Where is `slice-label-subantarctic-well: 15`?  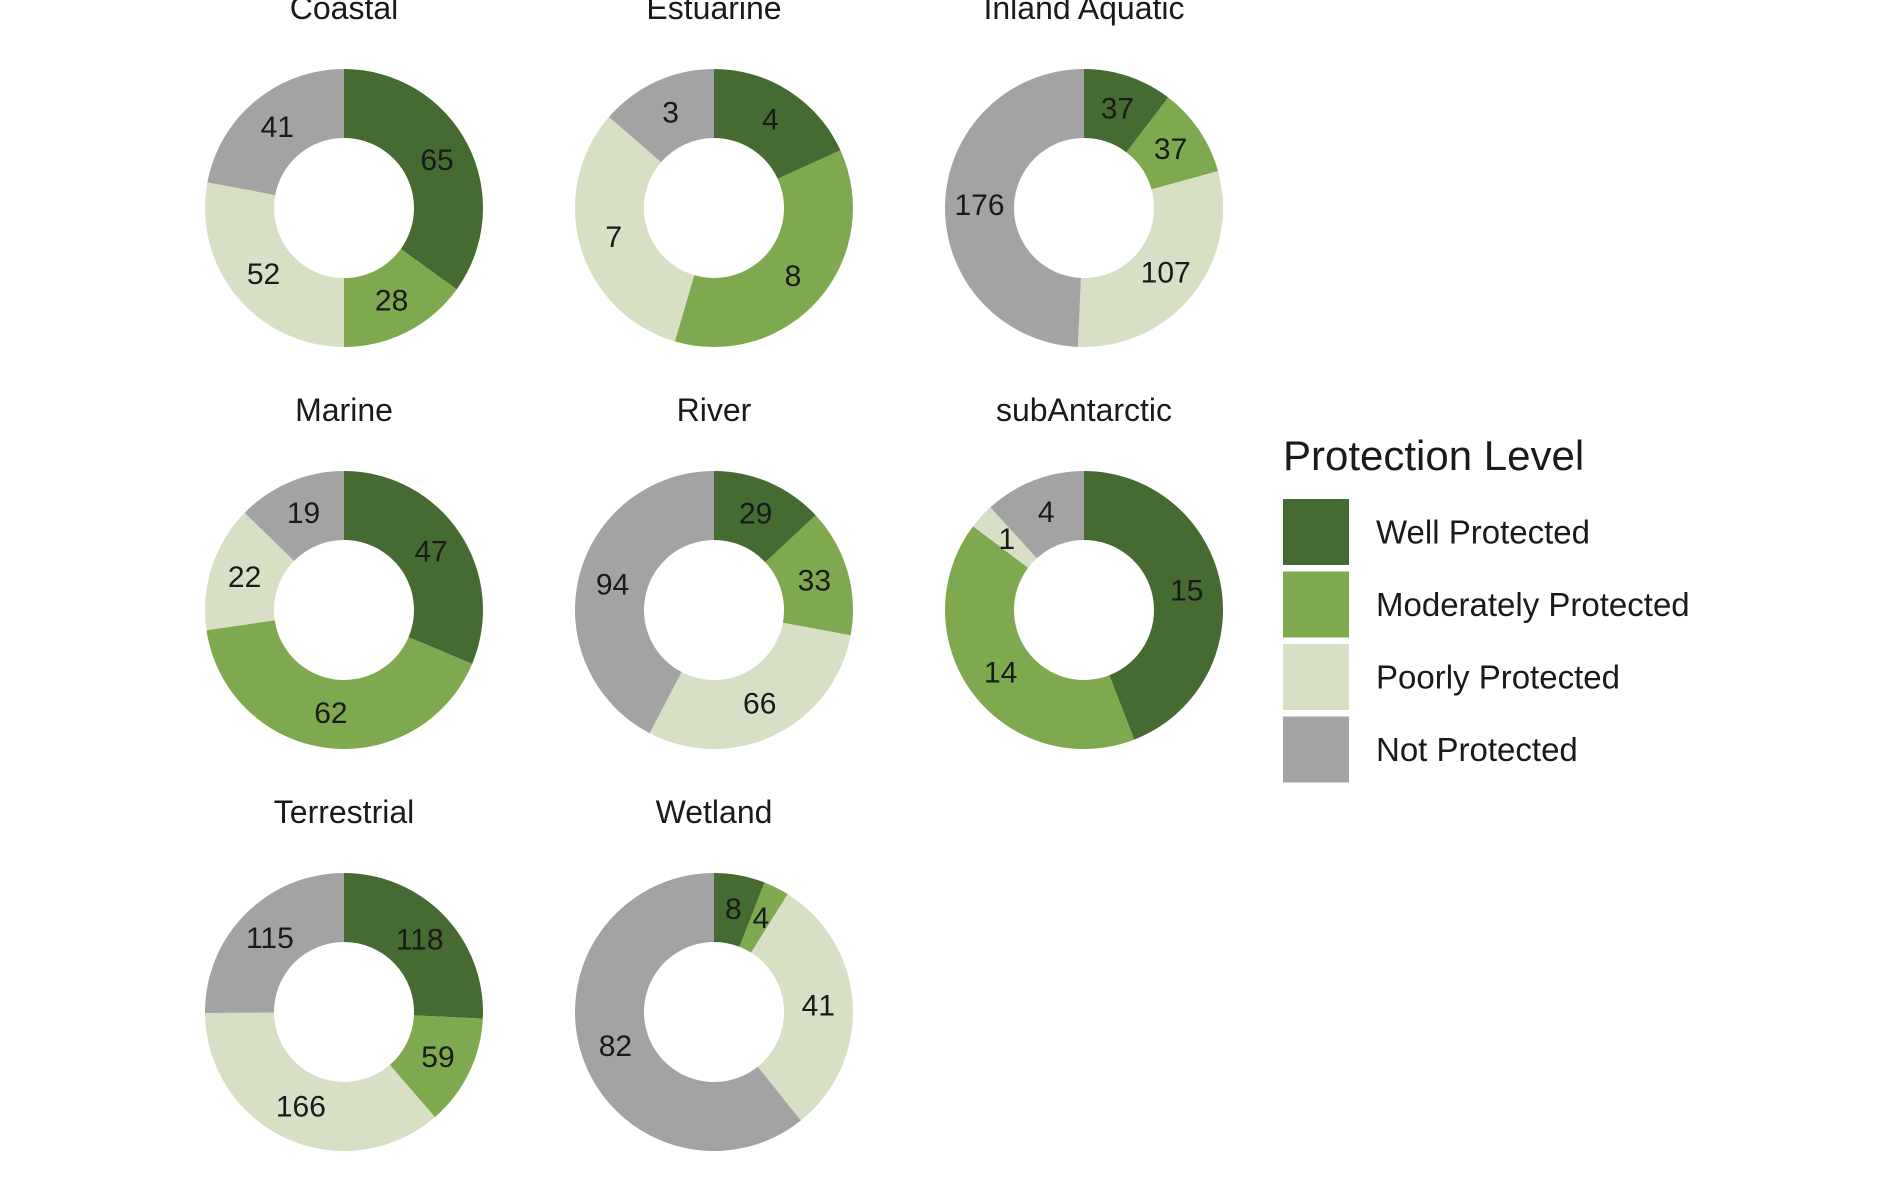 slice-label-subantarctic-well: 15 is located at coordinates (1186, 590).